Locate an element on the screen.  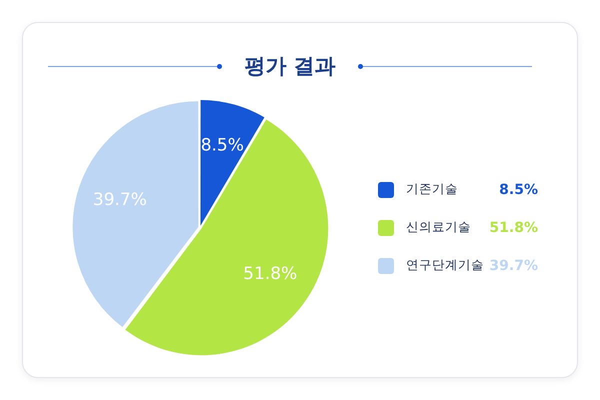
legend-label: 연구단계기술 is located at coordinates (445, 265).